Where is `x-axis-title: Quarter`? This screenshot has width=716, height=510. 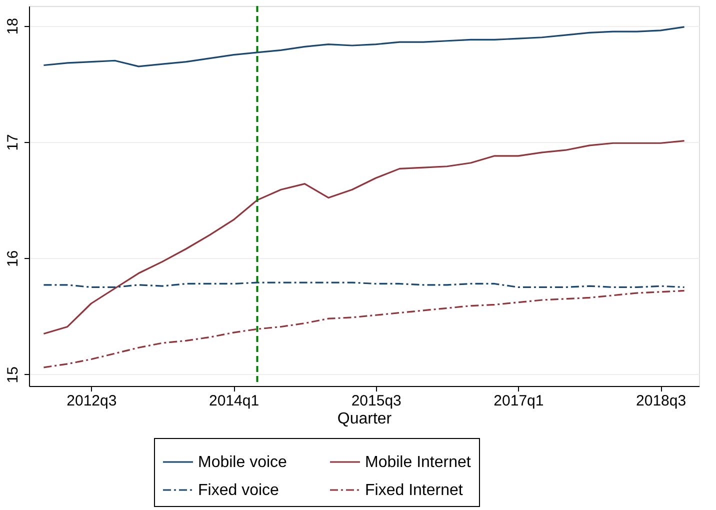
x-axis-title: Quarter is located at coordinates (364, 419).